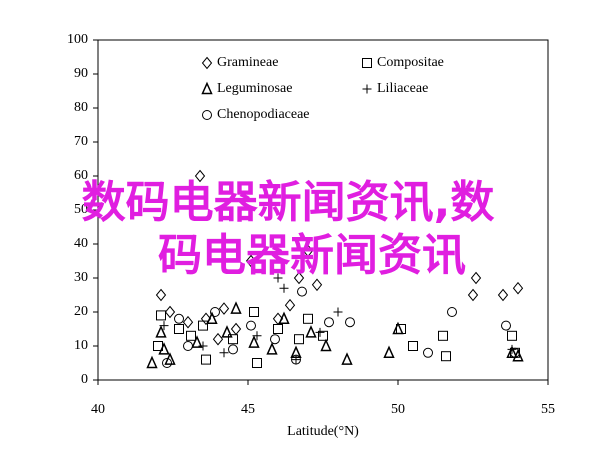 The width and height of the screenshot is (600, 455). Describe the element at coordinates (81, 73) in the screenshot. I see `y-tick-label: 90` at that location.